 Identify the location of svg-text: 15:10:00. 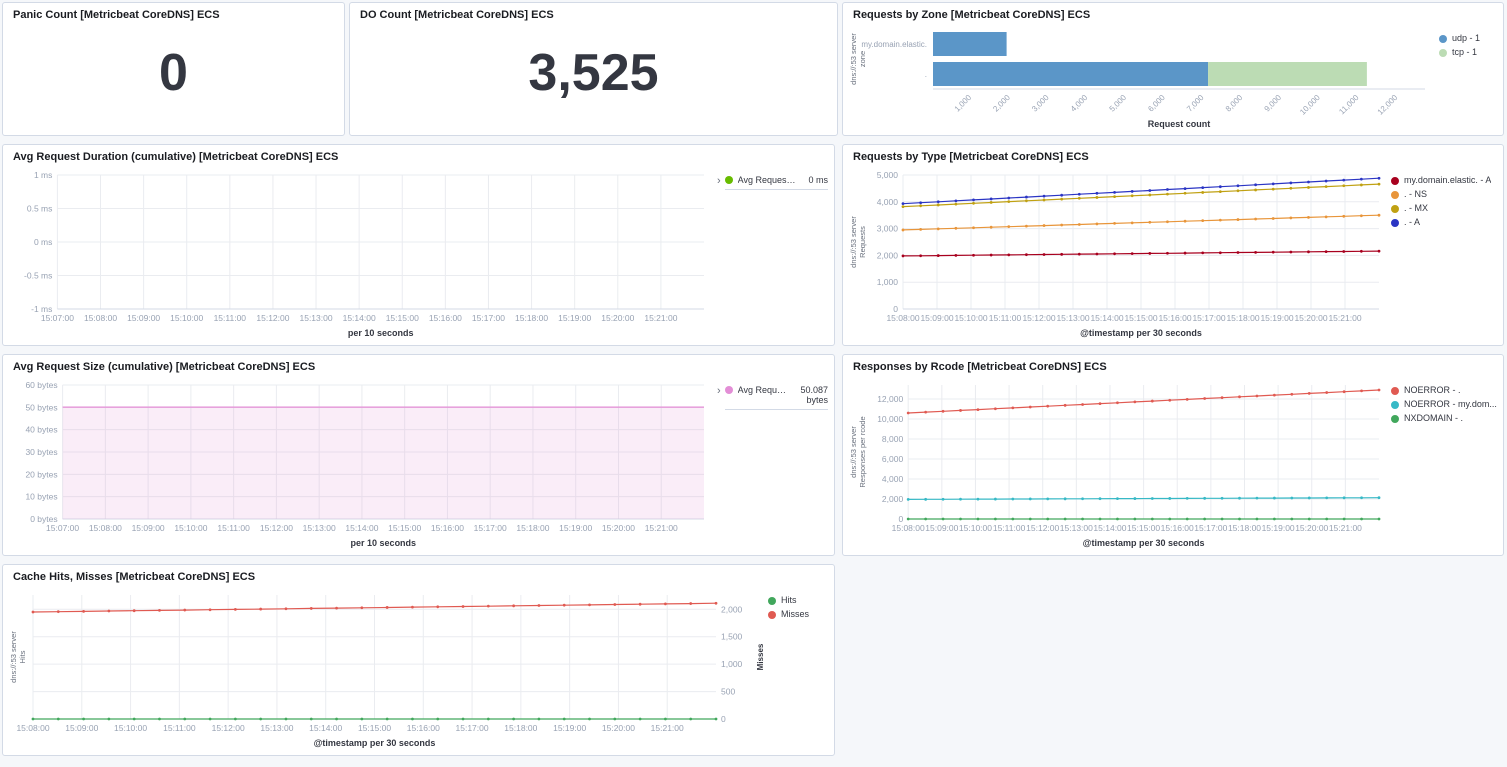
(970, 318).